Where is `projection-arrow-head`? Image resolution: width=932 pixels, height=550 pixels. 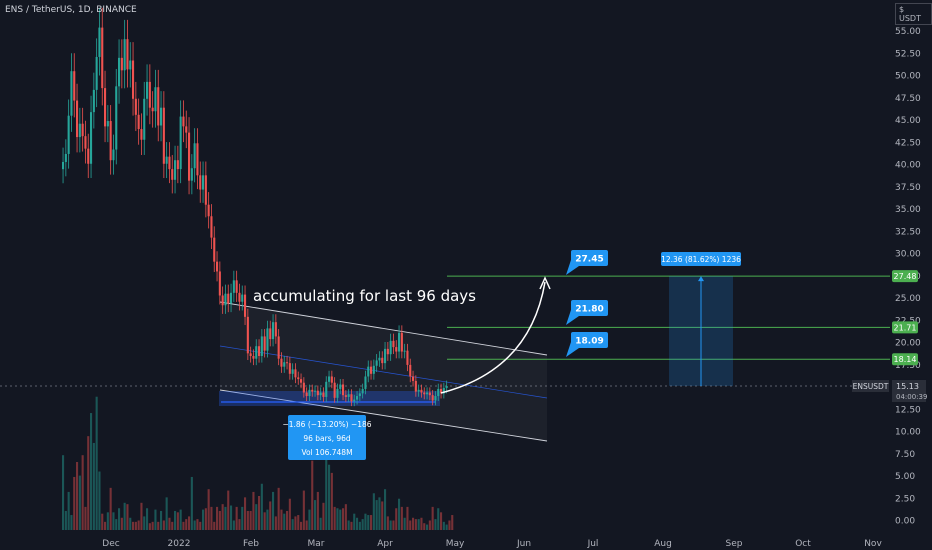
projection-arrow-head is located at coordinates (545, 283).